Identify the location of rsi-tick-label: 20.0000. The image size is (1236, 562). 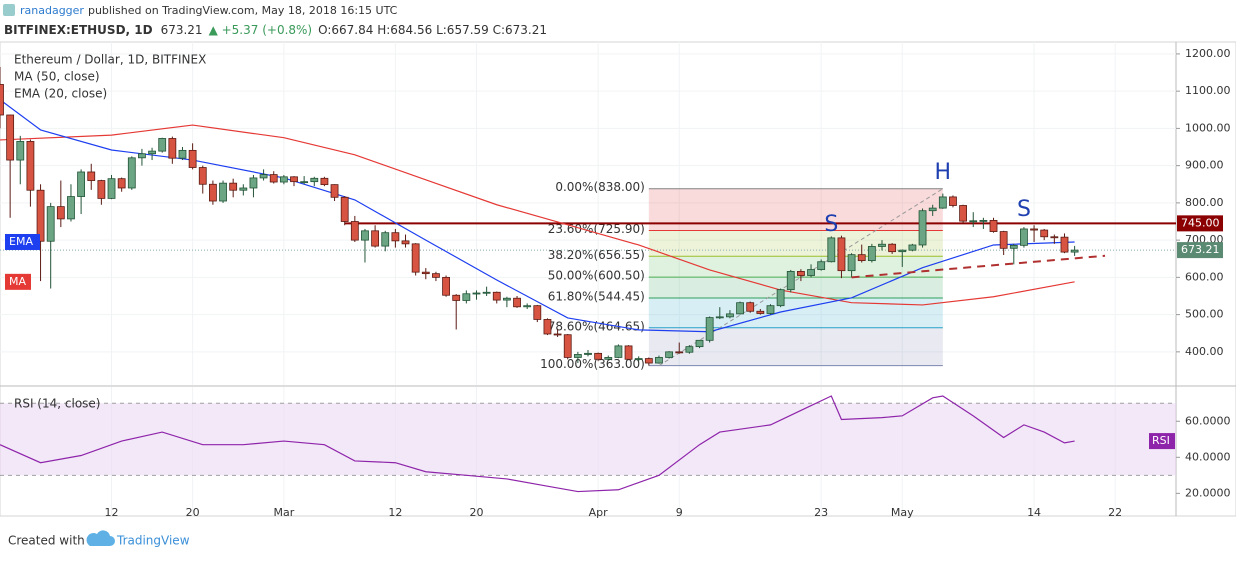
(1208, 492).